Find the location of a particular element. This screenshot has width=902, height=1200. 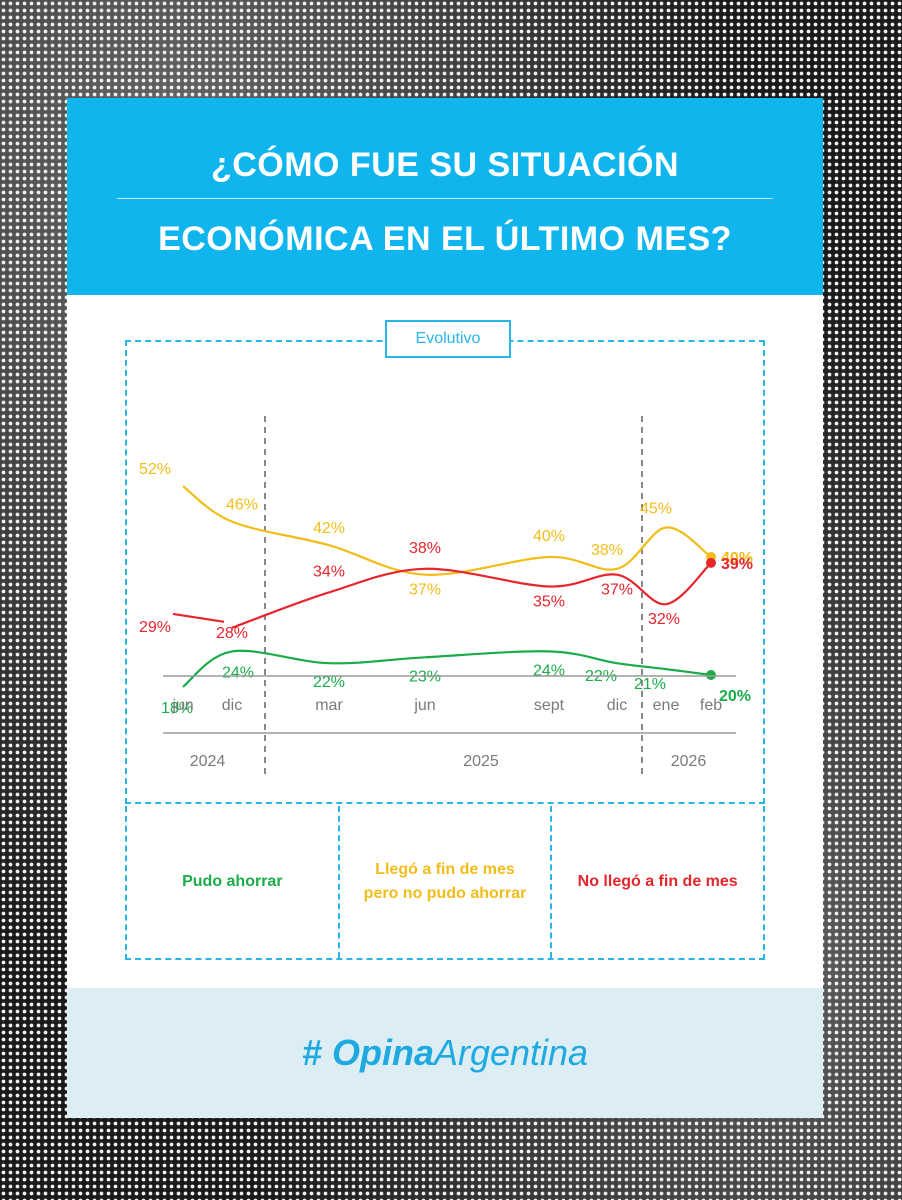

title-divider is located at coordinates (445, 198).